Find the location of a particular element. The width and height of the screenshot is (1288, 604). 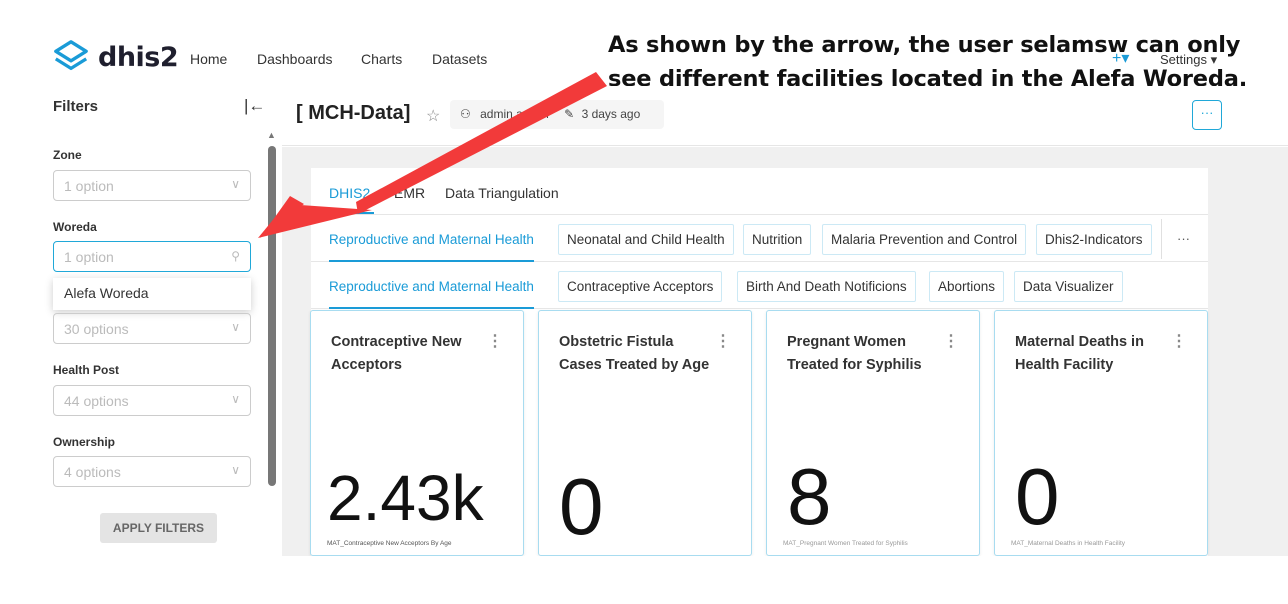

subtab-nutrition: Nutrition is located at coordinates (777, 239).